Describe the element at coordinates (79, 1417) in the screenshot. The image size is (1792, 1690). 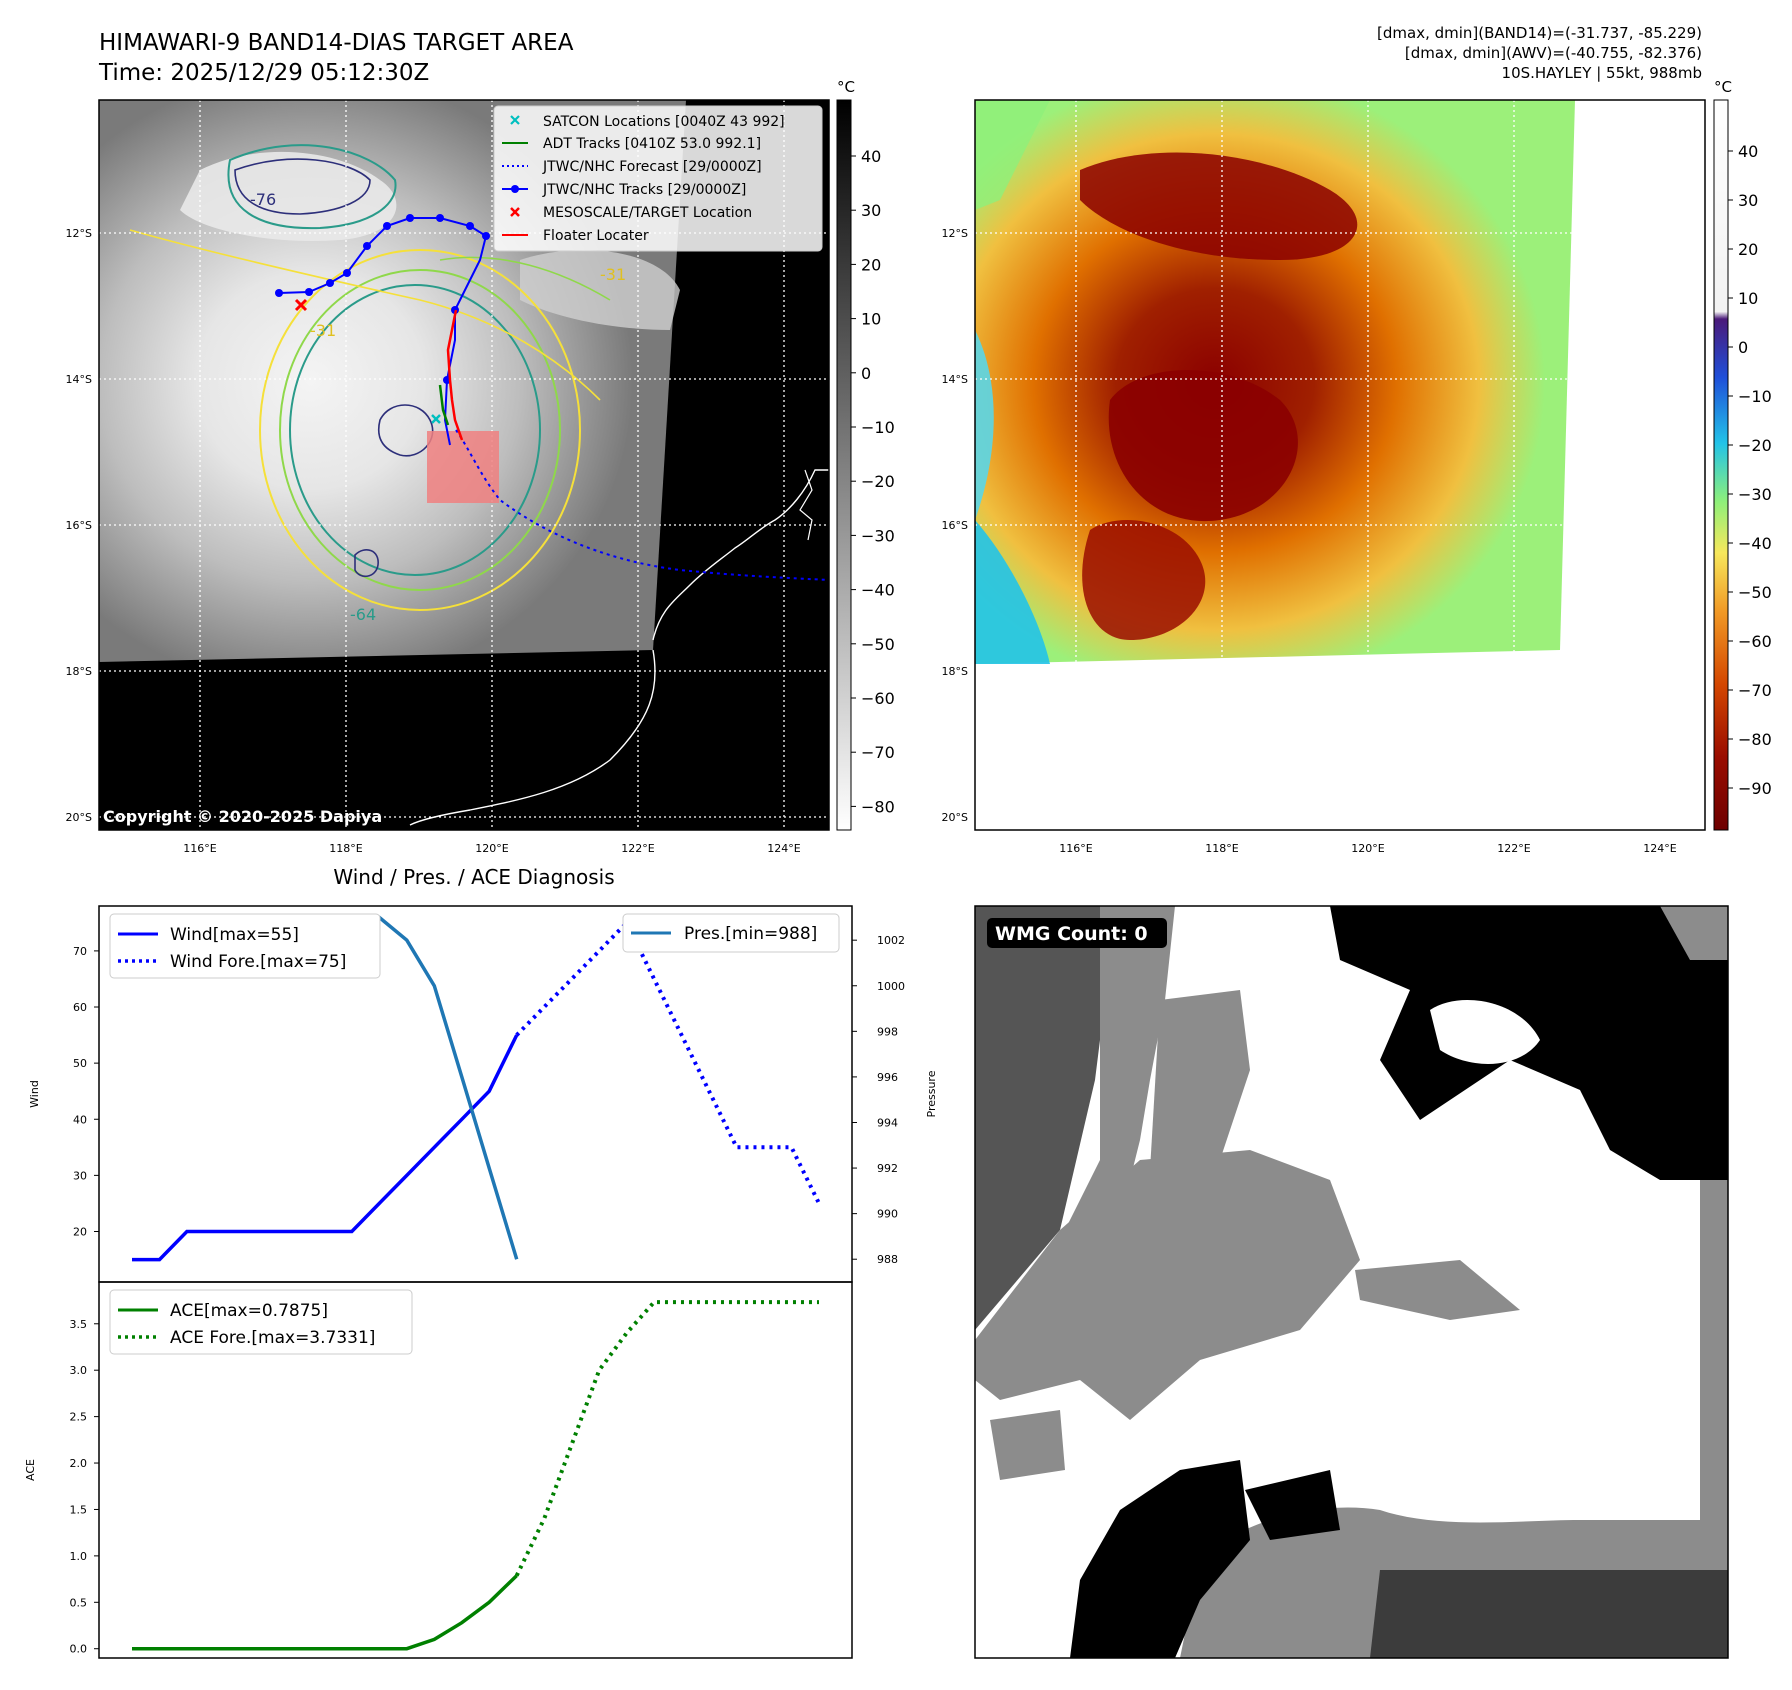
I see `ace-tick-label: 2.5` at that location.